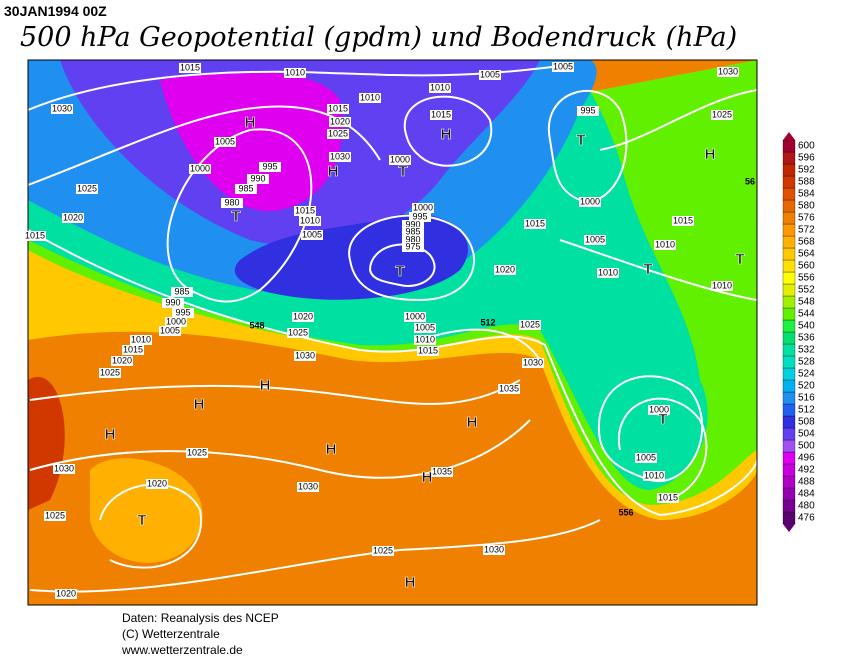 The image size is (842, 663). I want to click on colorbar-label: 568, so click(806, 242).